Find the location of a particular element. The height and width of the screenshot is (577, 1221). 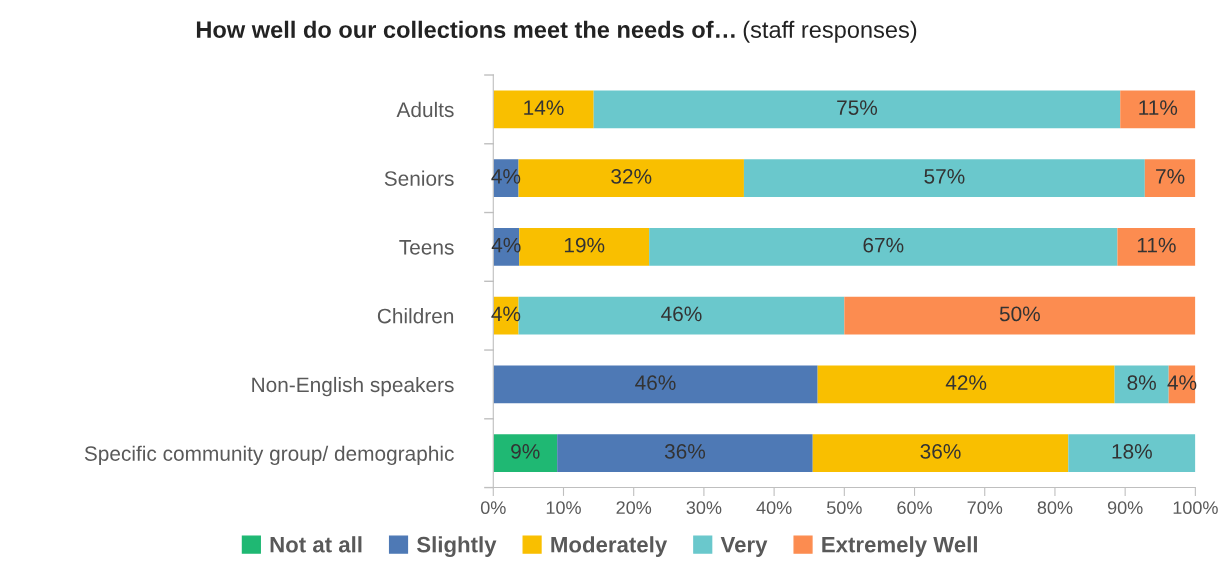

y-tick-label: Specific community group/ demographic is located at coordinates (269, 455).